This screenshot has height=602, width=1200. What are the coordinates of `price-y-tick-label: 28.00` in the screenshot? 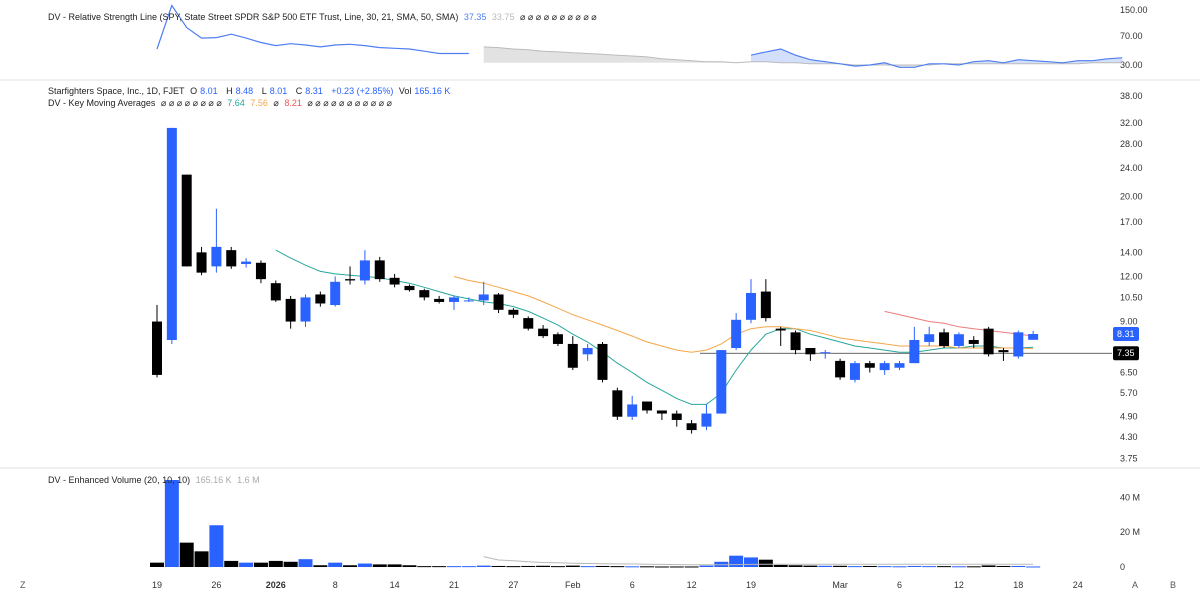 It's located at (1131, 144).